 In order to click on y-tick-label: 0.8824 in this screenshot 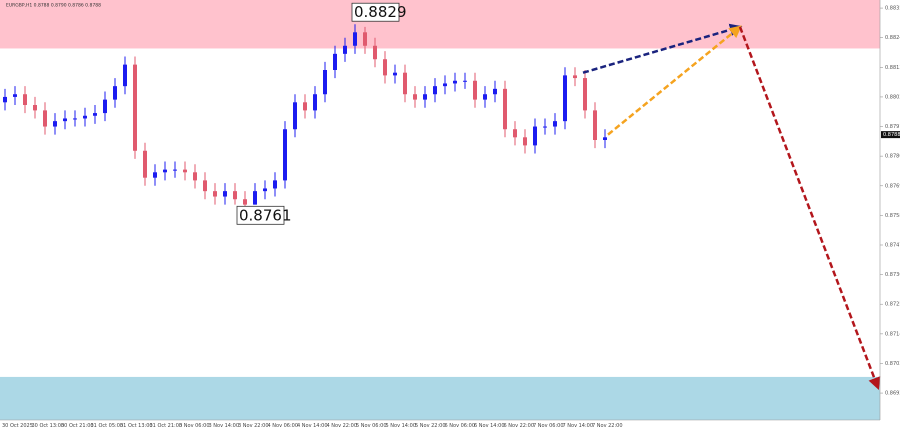, I will do `click(892, 38)`.